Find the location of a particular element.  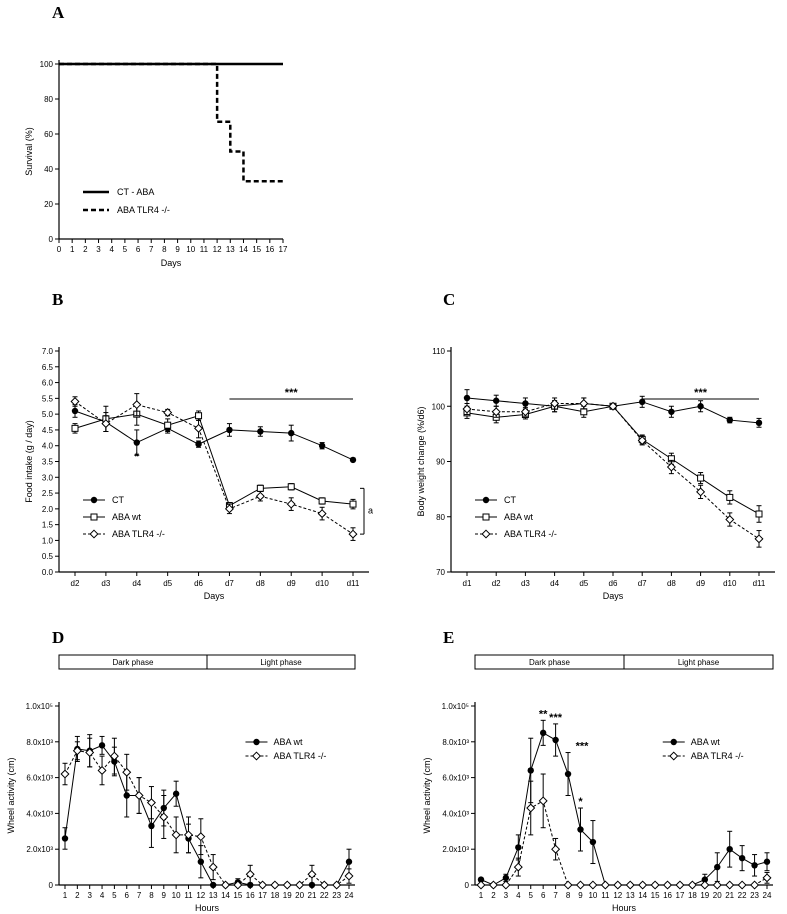

x-tick-label: d4 is located at coordinates (136, 583).